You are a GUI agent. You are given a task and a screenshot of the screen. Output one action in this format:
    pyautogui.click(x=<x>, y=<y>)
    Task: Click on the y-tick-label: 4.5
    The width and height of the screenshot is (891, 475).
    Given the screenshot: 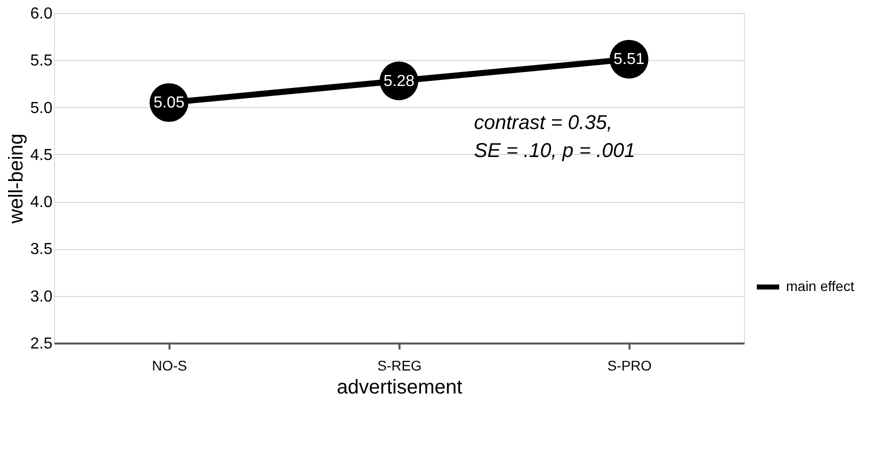 What is the action you would take?
    pyautogui.click(x=41, y=155)
    